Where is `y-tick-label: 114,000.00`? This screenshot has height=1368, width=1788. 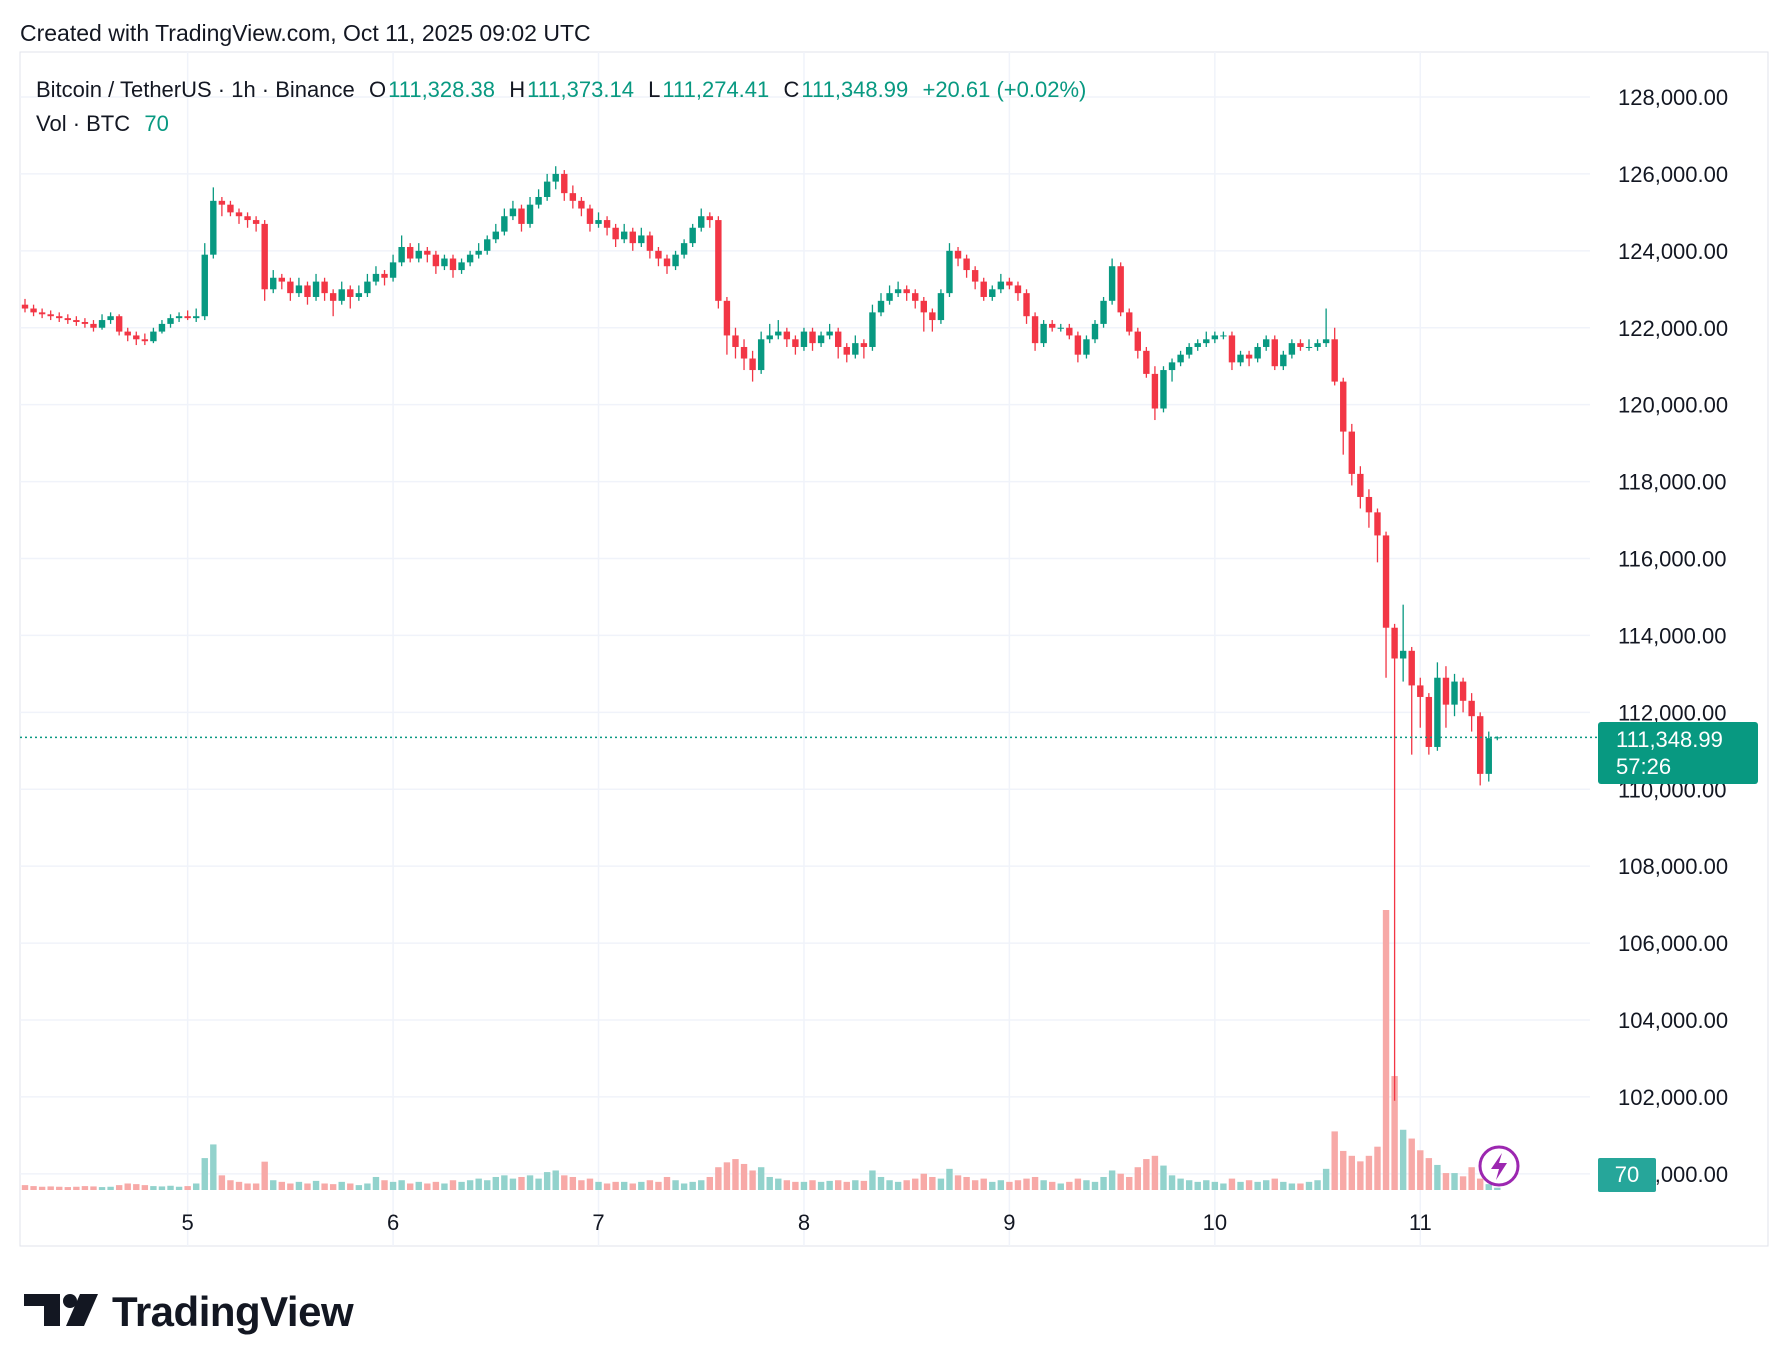
y-tick-label: 114,000.00 is located at coordinates (1672, 635).